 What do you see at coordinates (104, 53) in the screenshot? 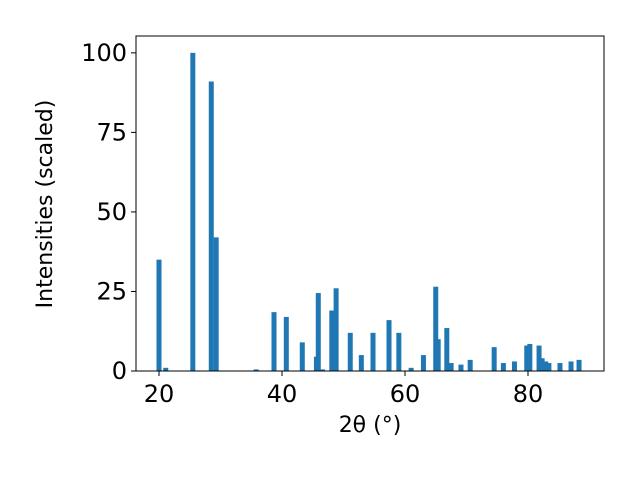
I see `y-tick-label: 100` at bounding box center [104, 53].